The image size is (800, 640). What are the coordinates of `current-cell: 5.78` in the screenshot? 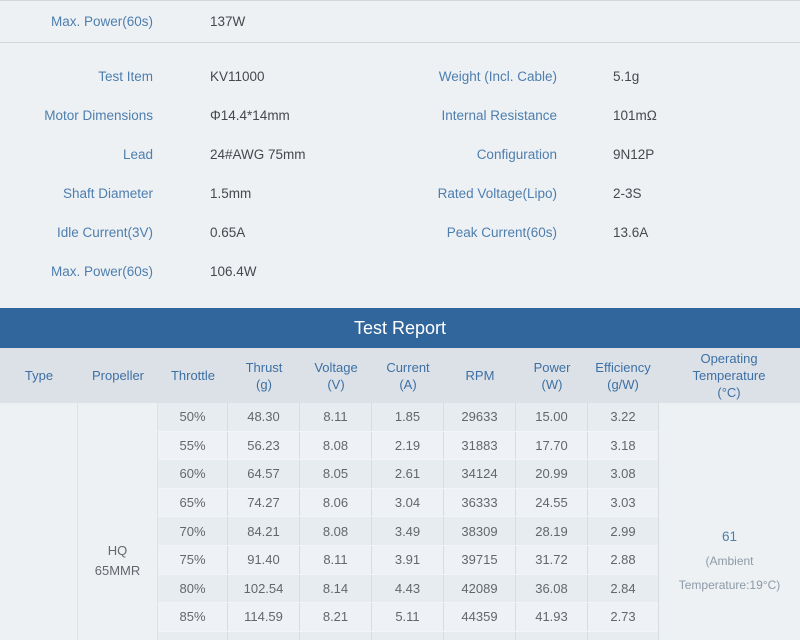 It's located at (408, 635).